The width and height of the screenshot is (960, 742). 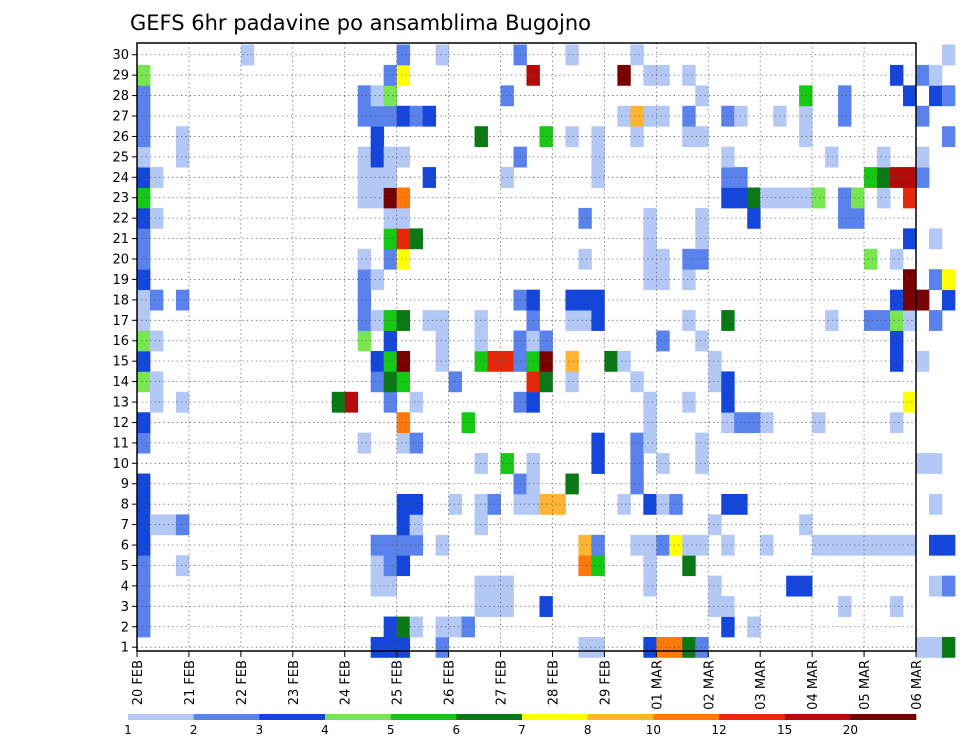 What do you see at coordinates (120, 464) in the screenshot?
I see `y-tick-label: 10` at bounding box center [120, 464].